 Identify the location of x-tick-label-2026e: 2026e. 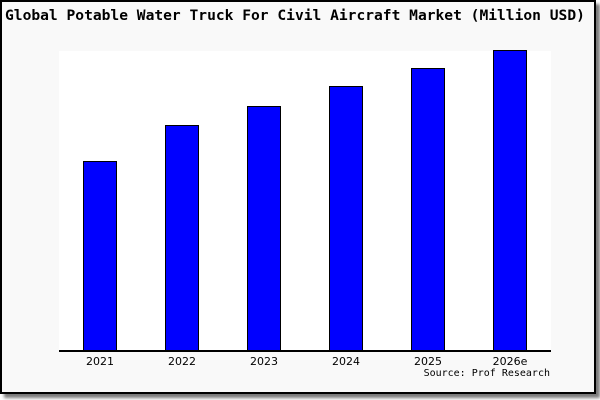
(510, 361).